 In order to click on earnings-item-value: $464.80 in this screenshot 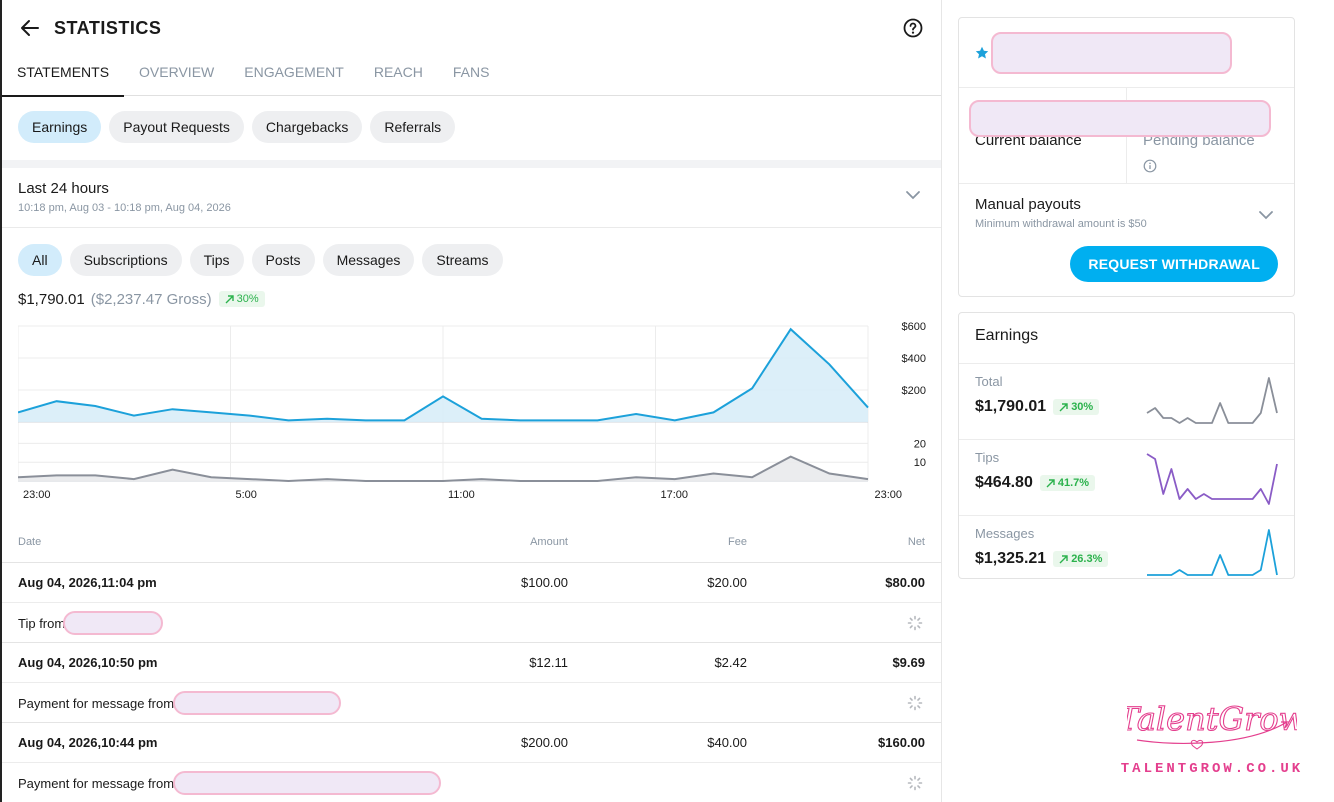, I will do `click(1004, 482)`.